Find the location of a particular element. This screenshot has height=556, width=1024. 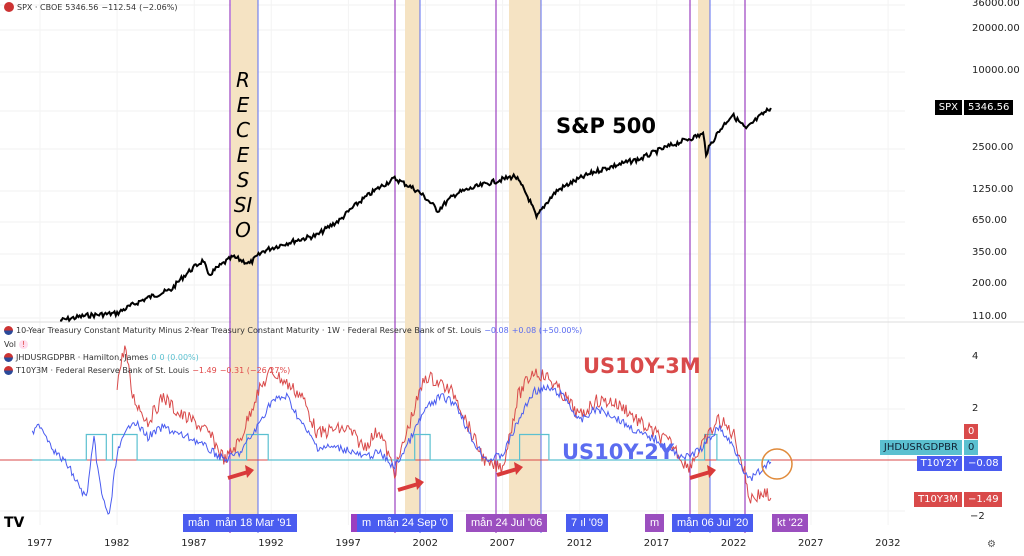

time-axis-label: 1992 is located at coordinates (271, 543).